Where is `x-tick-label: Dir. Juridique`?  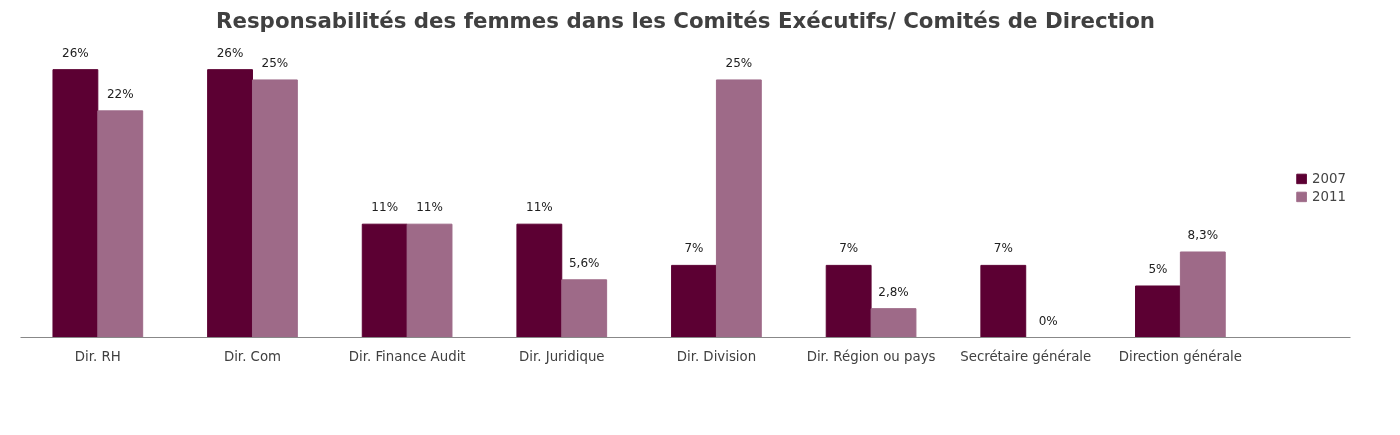 x-tick-label: Dir. Juridique is located at coordinates (562, 356).